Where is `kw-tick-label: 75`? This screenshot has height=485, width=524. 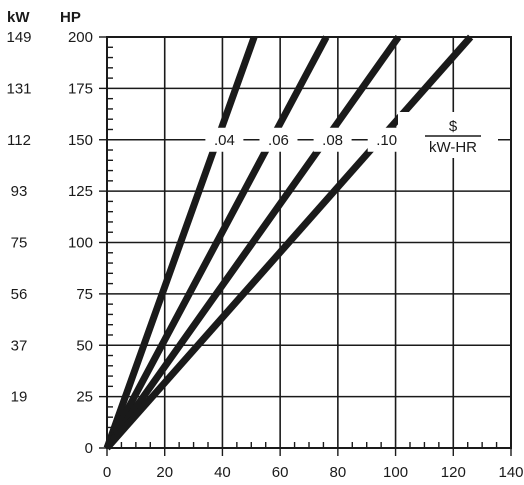
kw-tick-label: 75 is located at coordinates (19, 243).